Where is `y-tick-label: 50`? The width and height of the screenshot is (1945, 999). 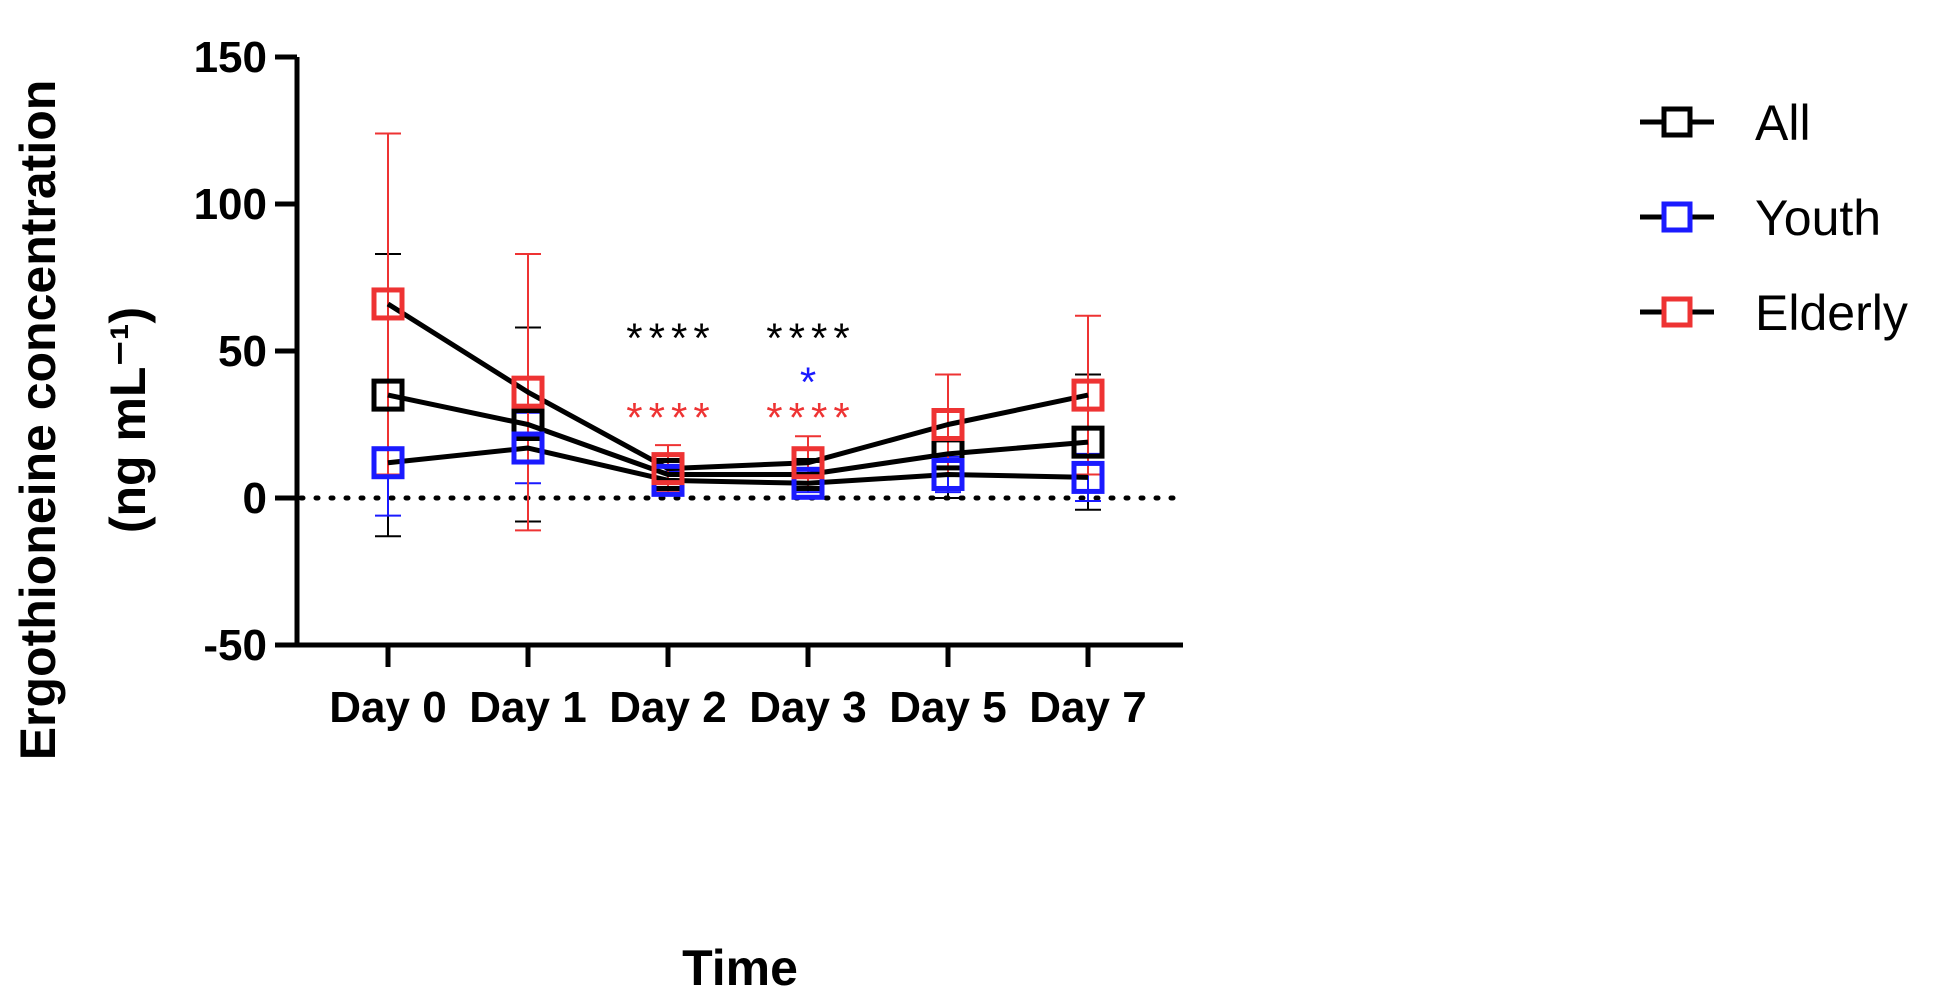 y-tick-label: 50 is located at coordinates (242, 351).